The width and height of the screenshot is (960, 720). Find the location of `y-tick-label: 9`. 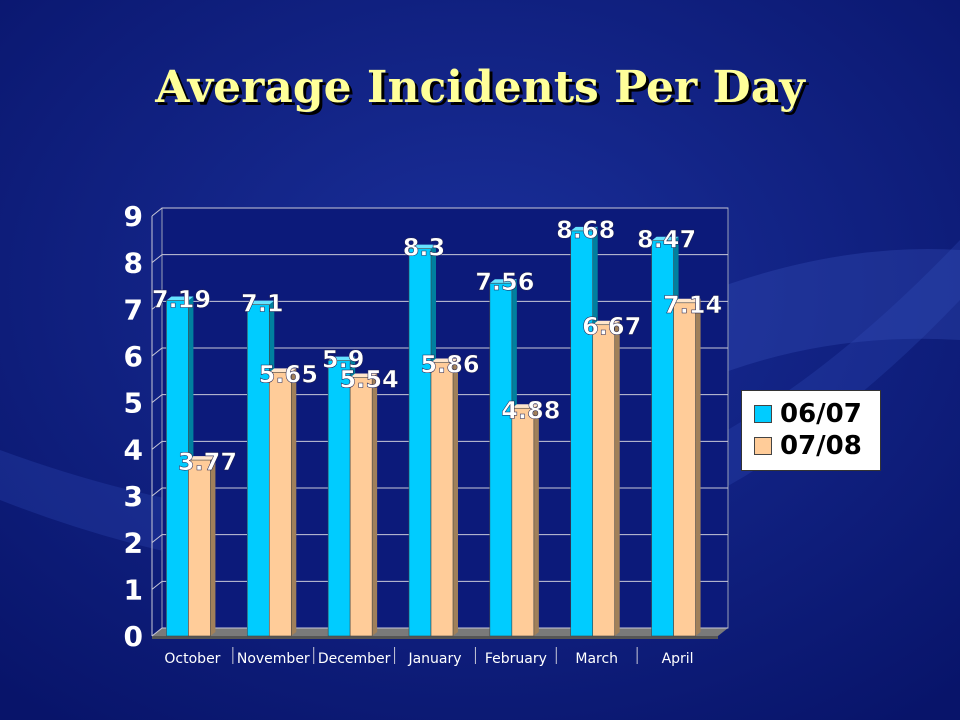

y-tick-label: 9 is located at coordinates (133, 216).